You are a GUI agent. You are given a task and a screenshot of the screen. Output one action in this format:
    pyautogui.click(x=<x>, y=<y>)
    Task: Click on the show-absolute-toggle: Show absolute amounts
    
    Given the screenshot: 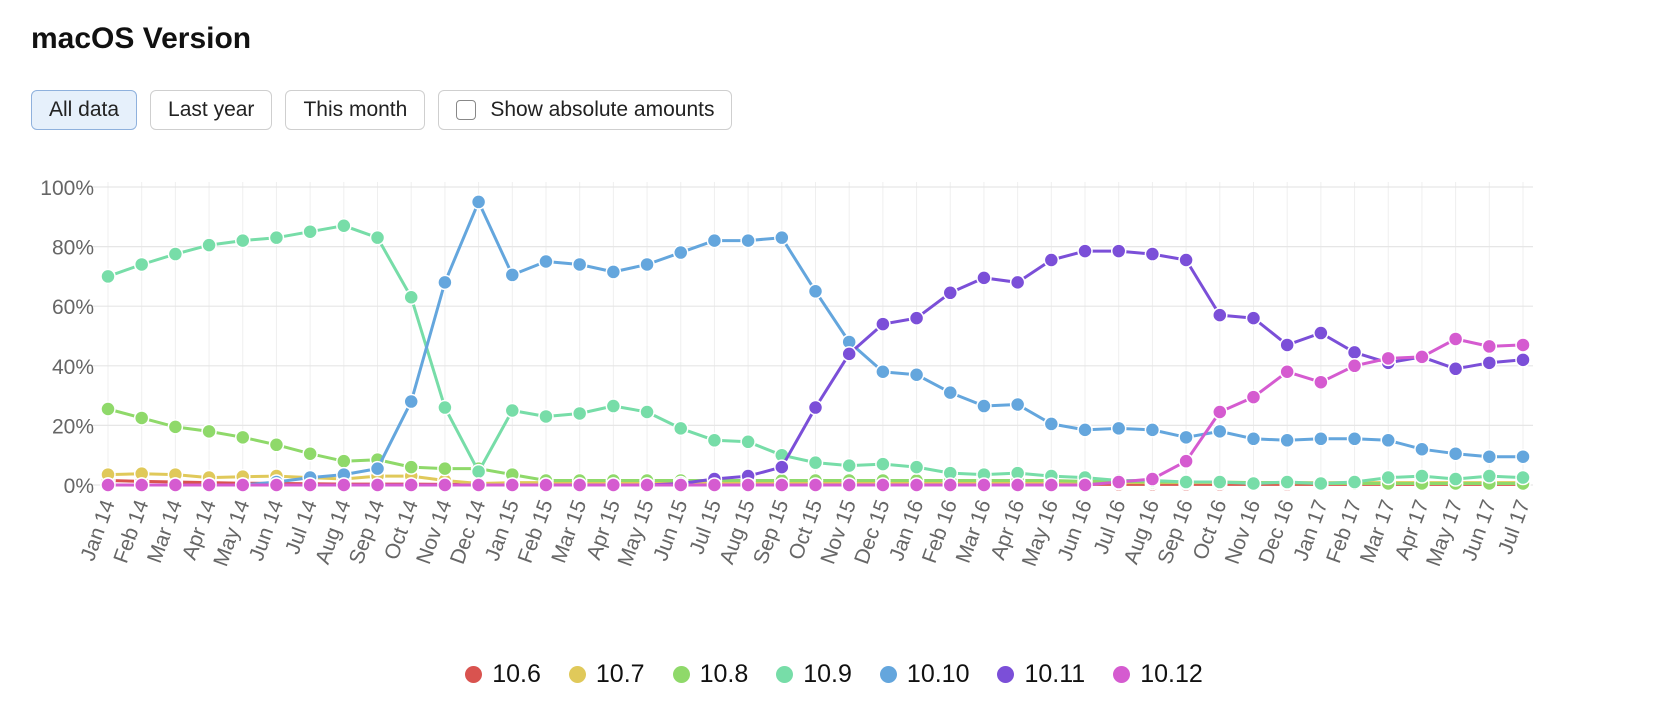 What is the action you would take?
    pyautogui.click(x=585, y=110)
    